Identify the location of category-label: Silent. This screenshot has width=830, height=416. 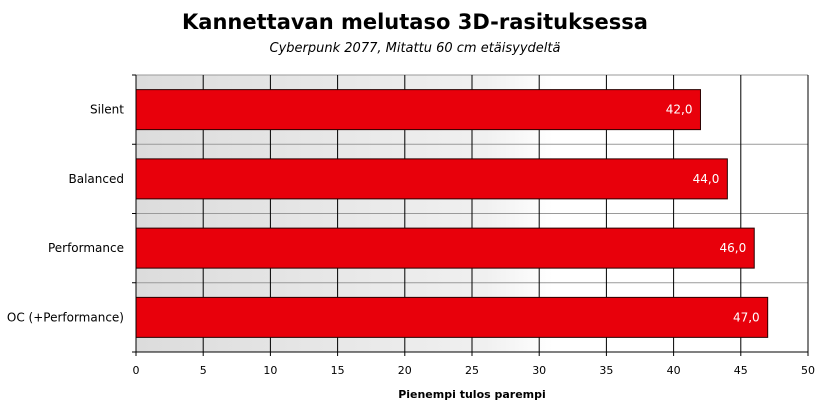
(107, 110).